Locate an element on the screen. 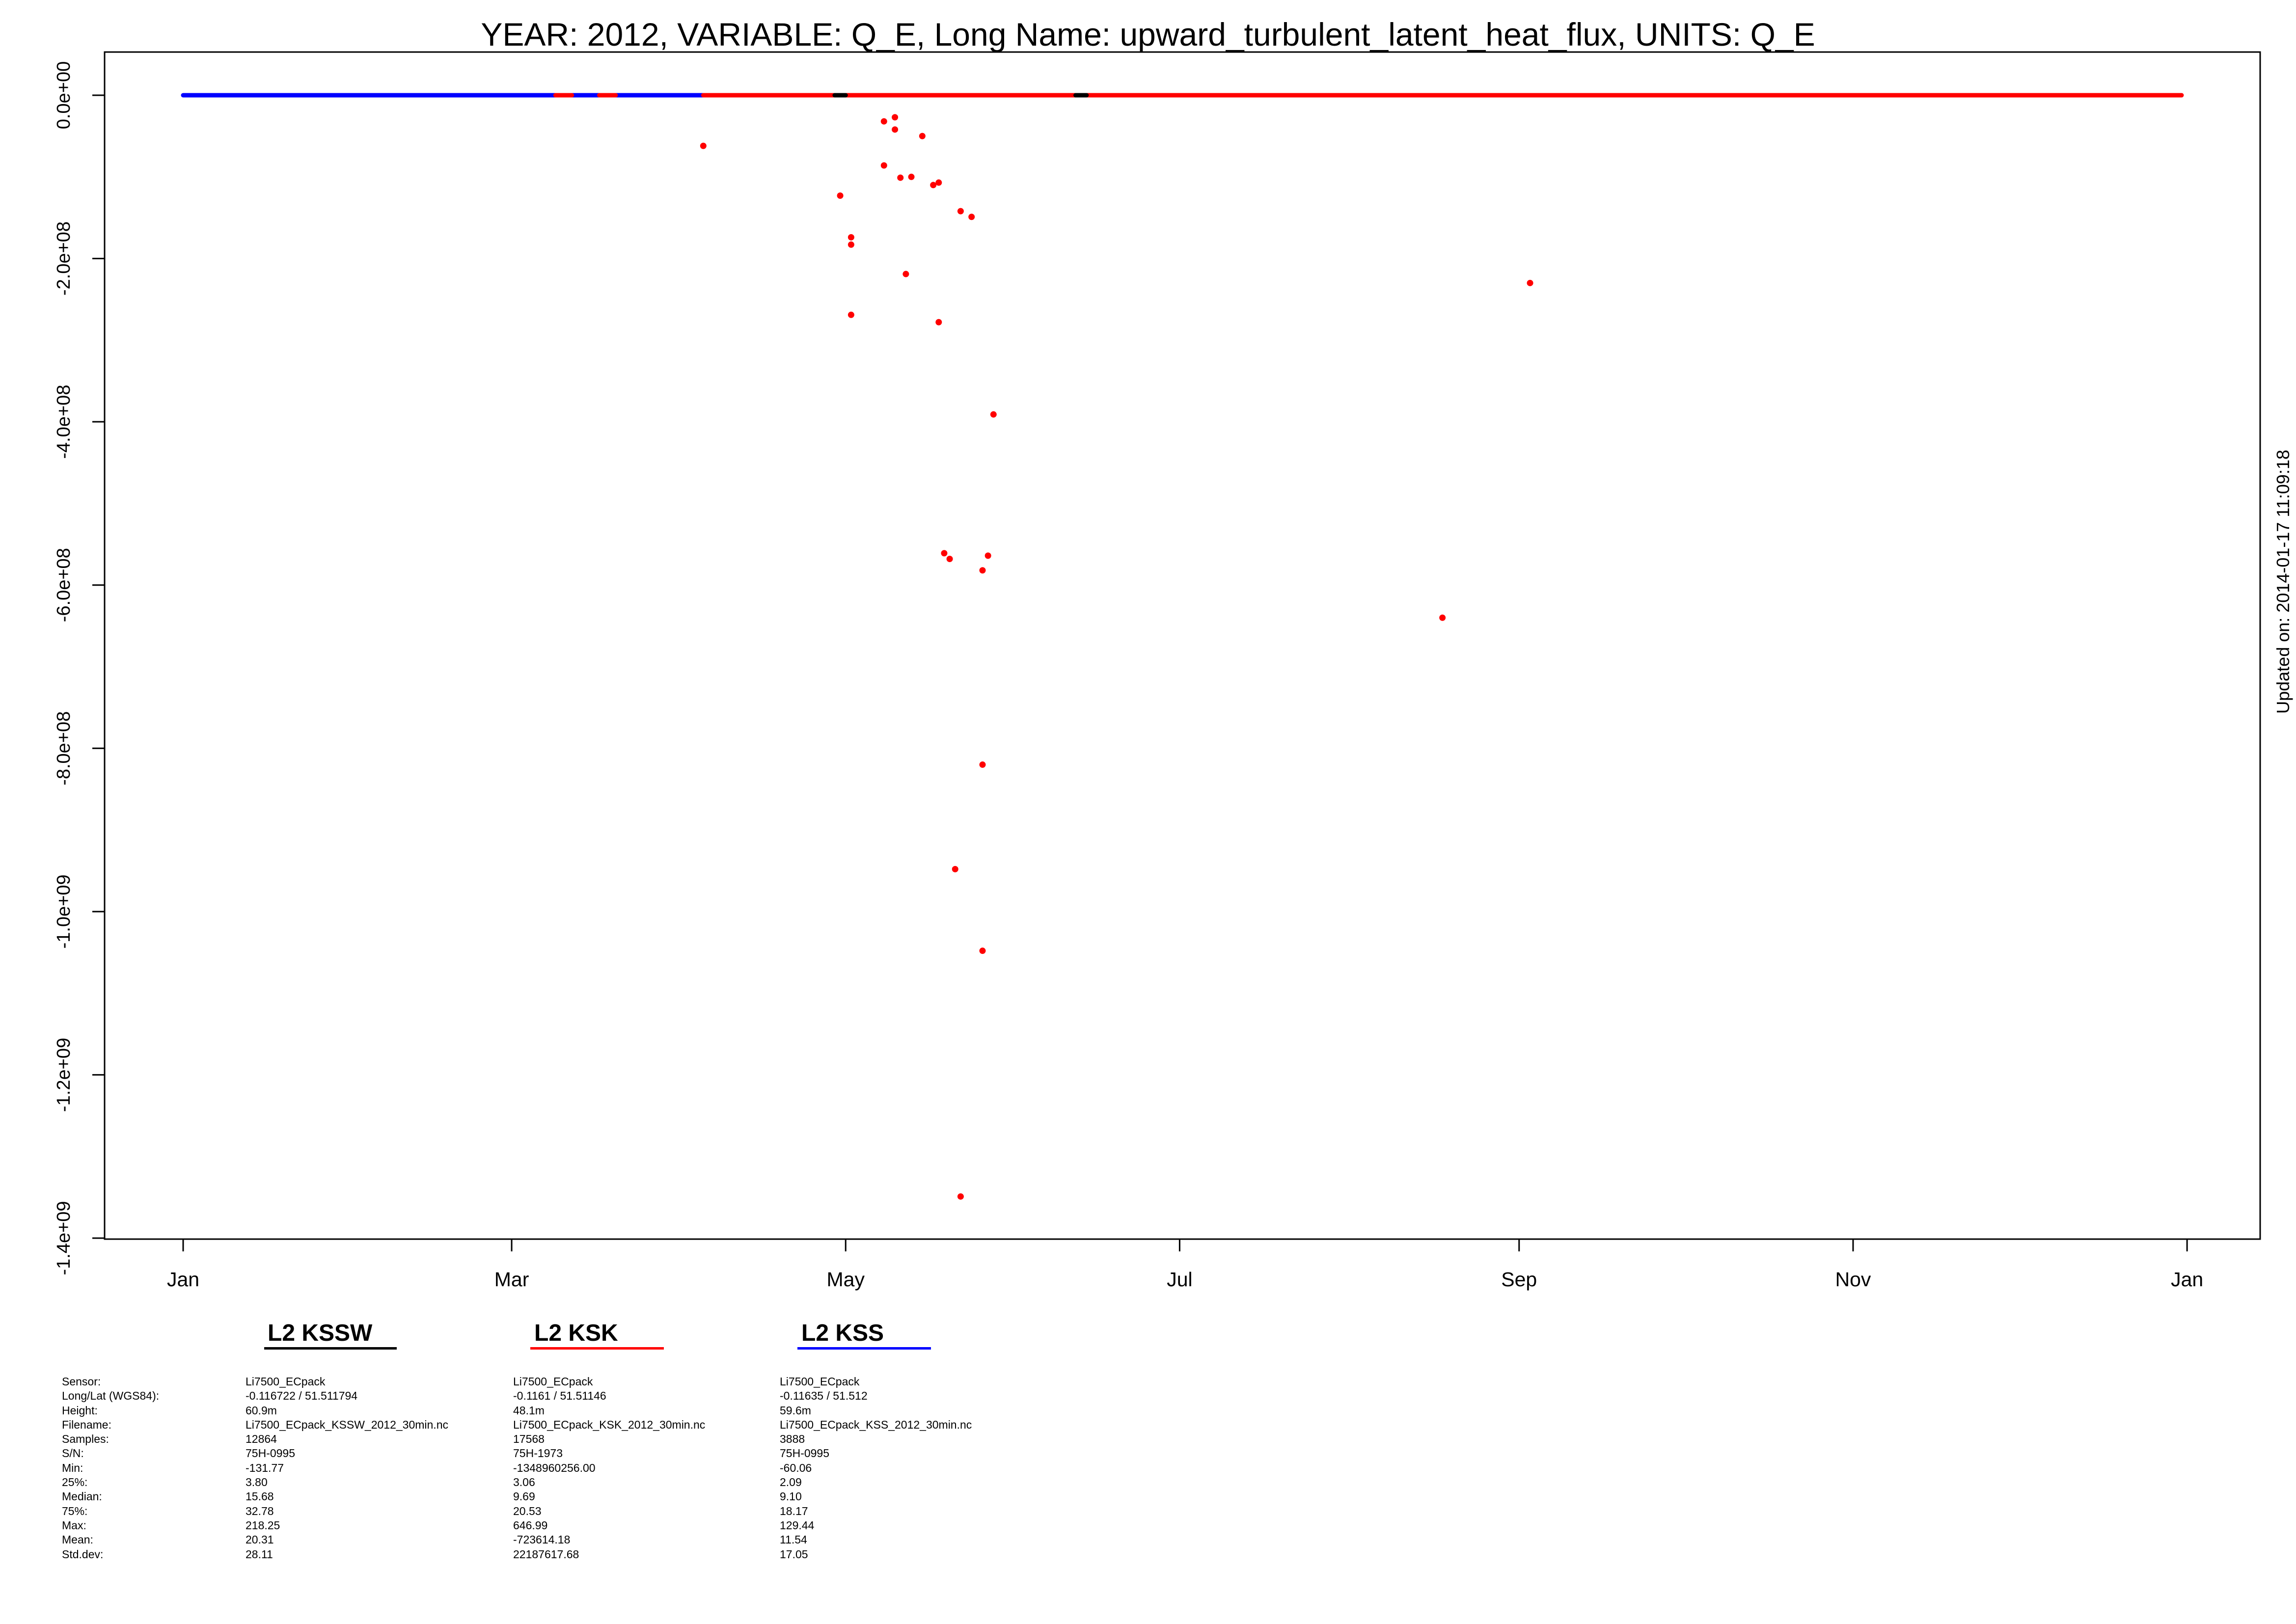 This screenshot has height=1624, width=2296. x-tick-label: May is located at coordinates (845, 1279).